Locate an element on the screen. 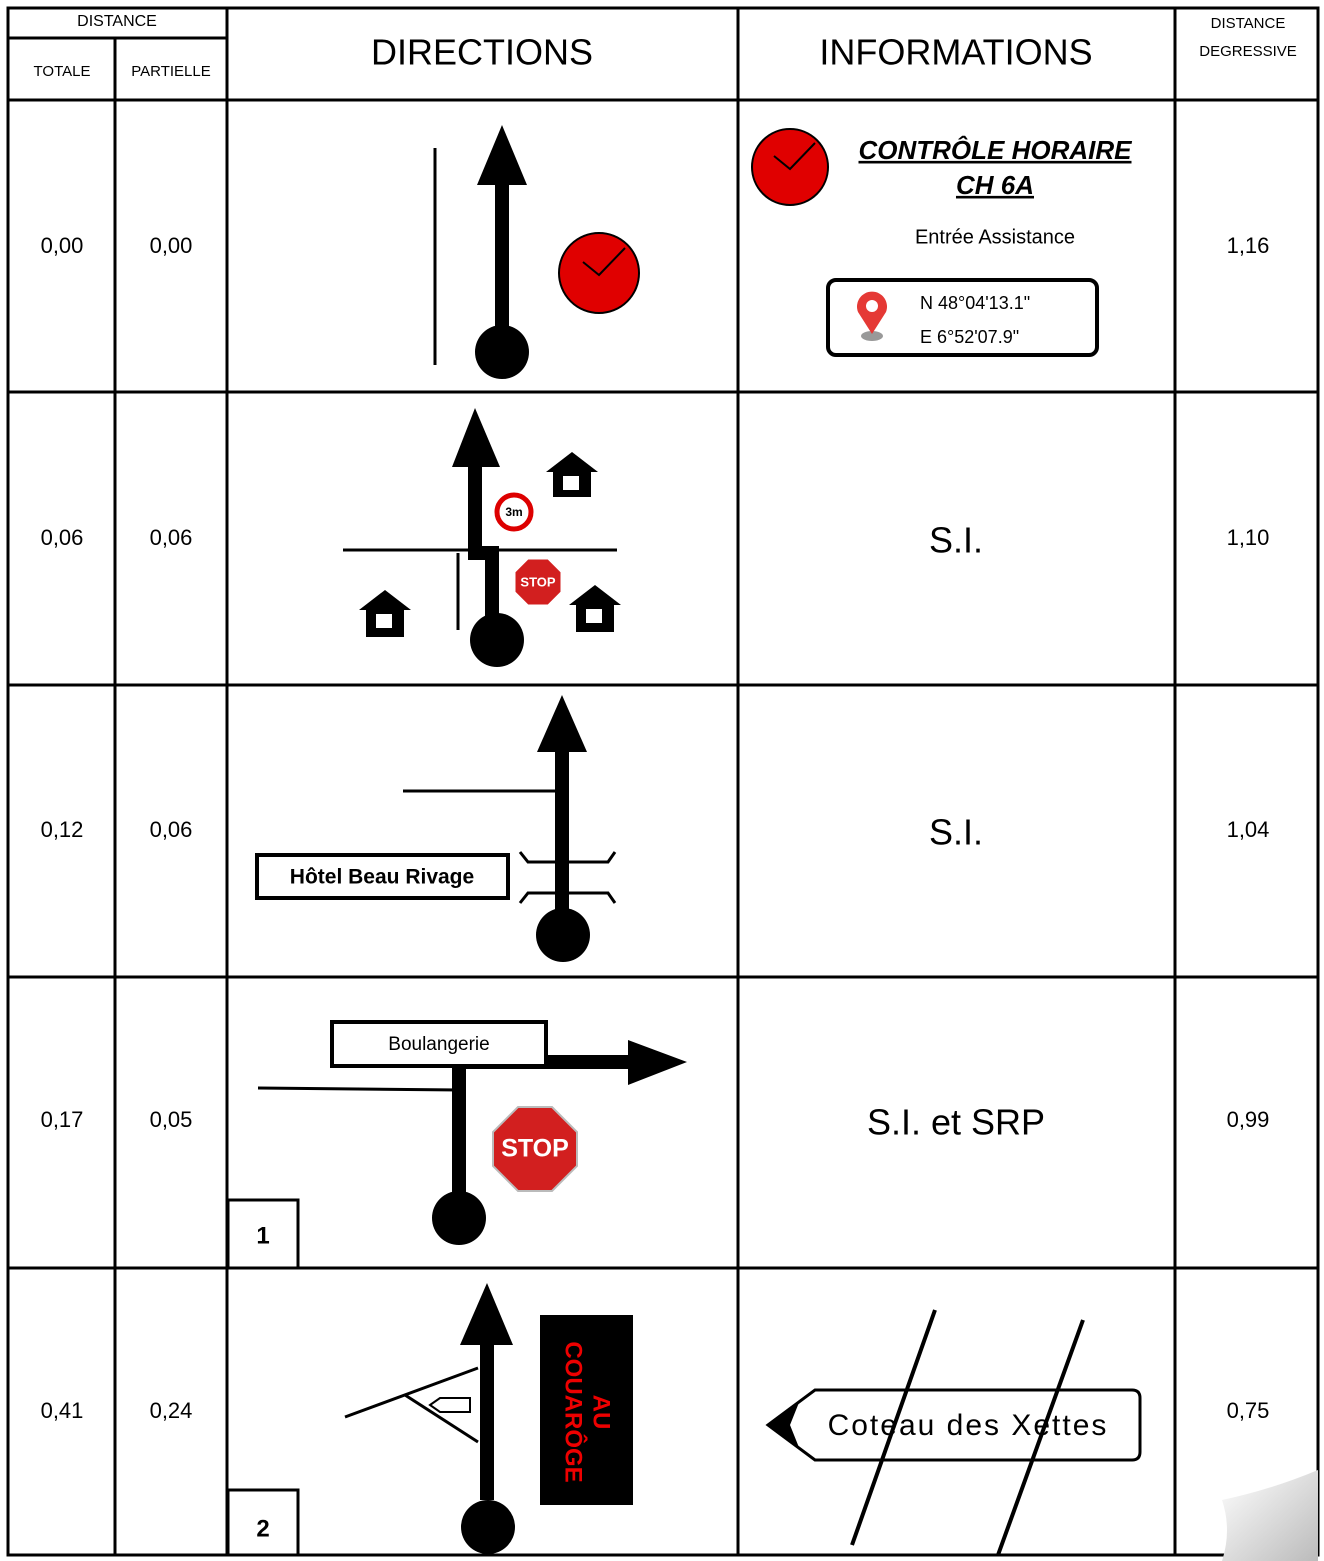 Image resolution: width=1324 pixels, height=1561 pixels. header-directions: DIRECTIONS is located at coordinates (482, 52).